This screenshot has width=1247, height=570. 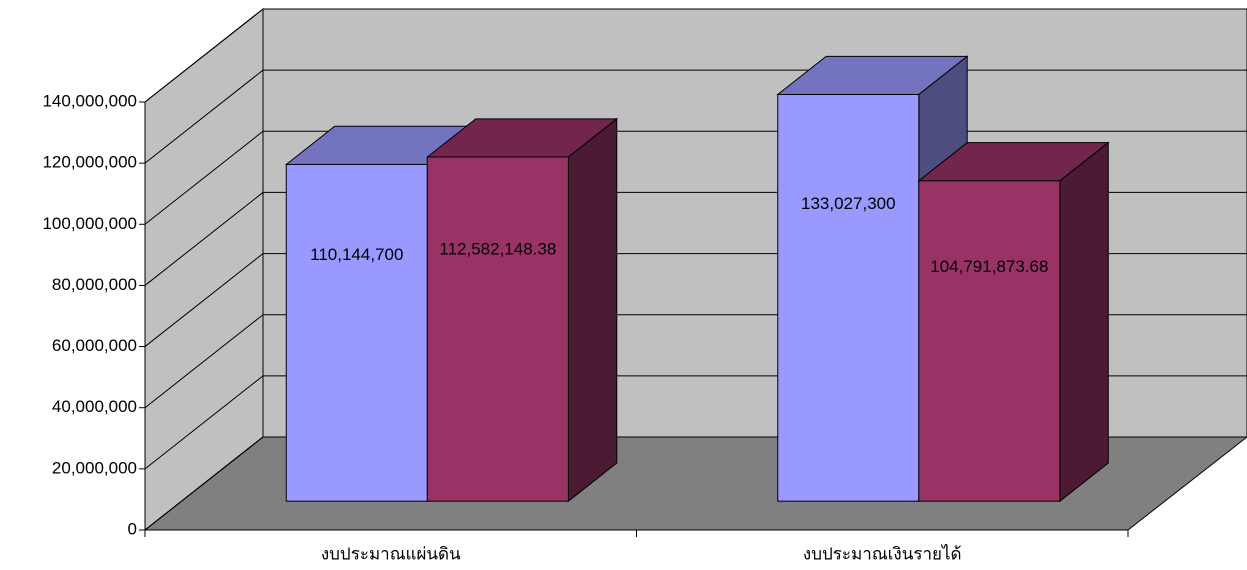 What do you see at coordinates (356, 254) in the screenshot?
I see `data-label: 110,144,700` at bounding box center [356, 254].